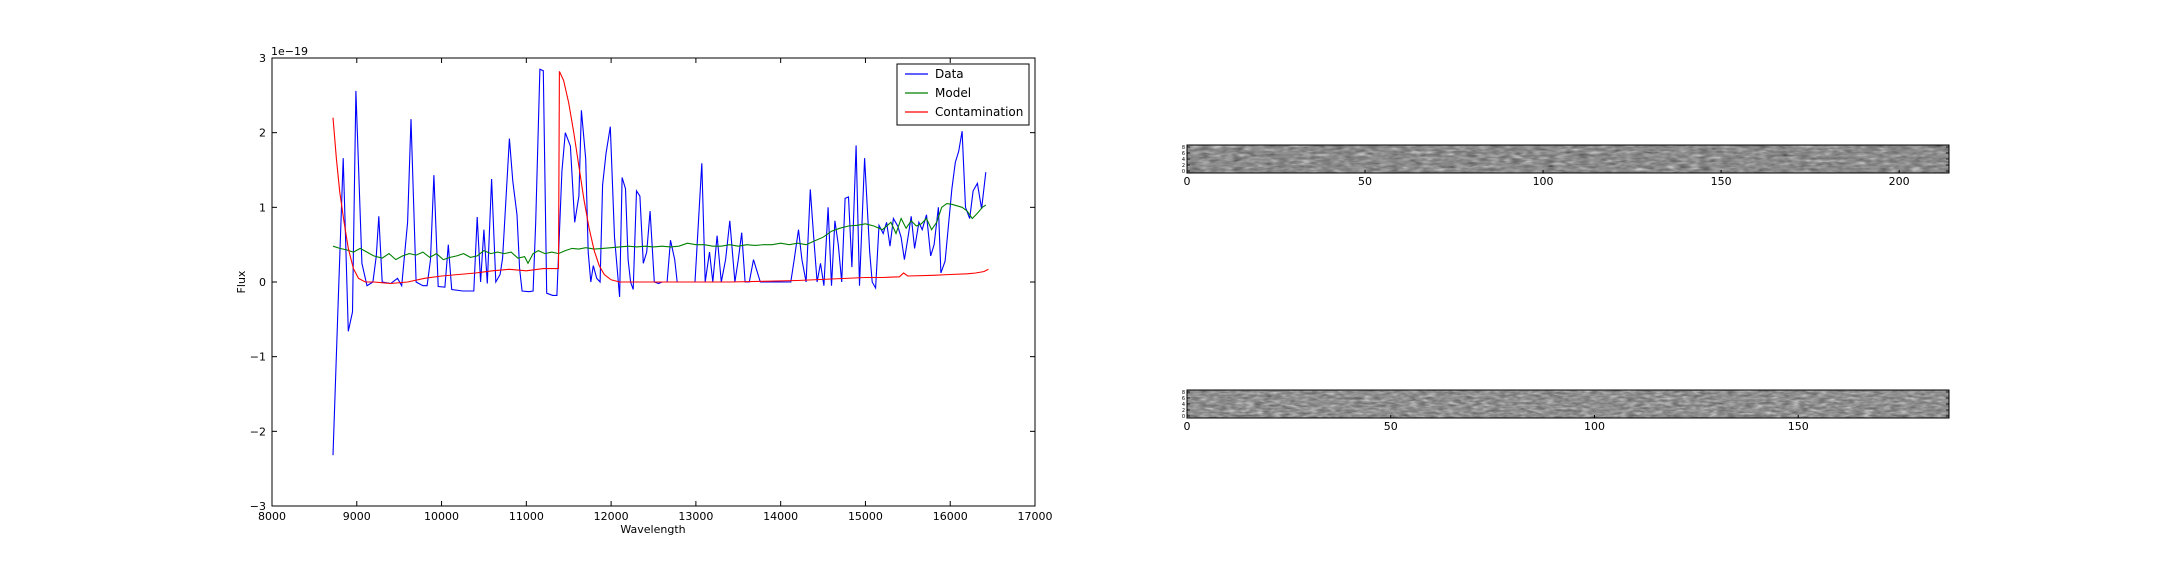 This screenshot has width=2160, height=576. What do you see at coordinates (272, 516) in the screenshot?
I see `x-tick-label: 8000` at bounding box center [272, 516].